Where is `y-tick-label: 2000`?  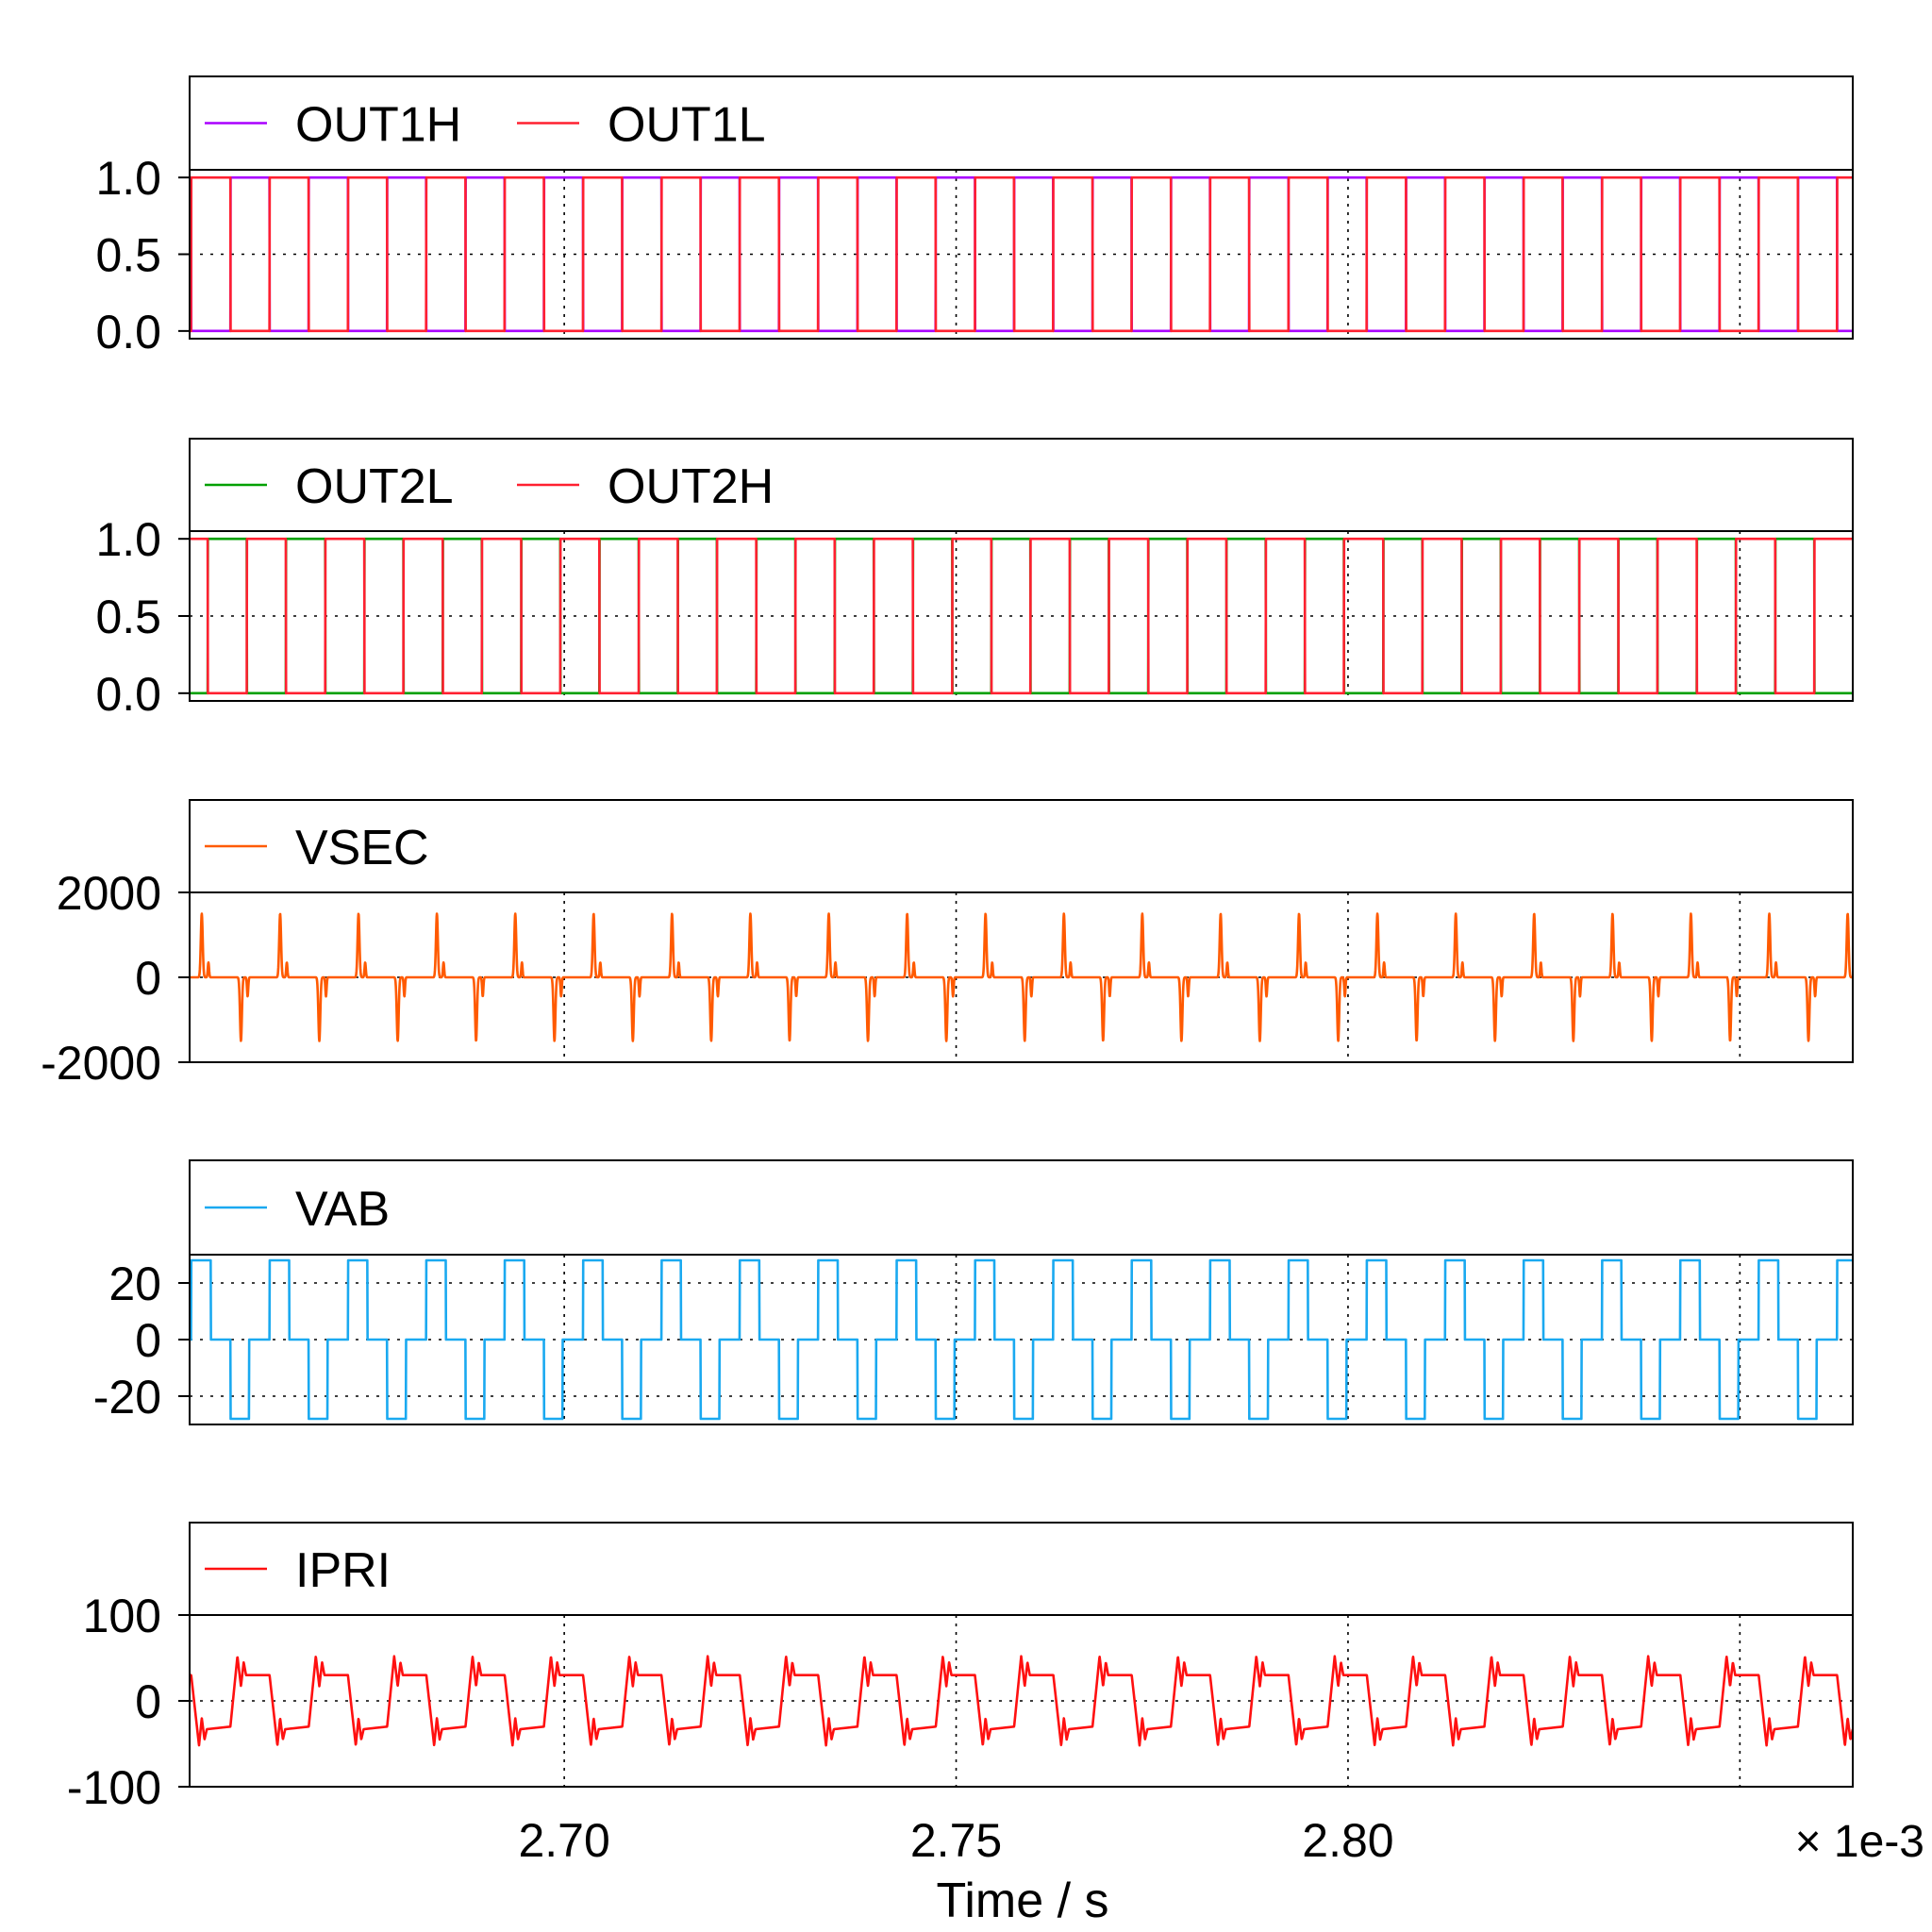
y-tick-label: 2000 is located at coordinates (109, 893).